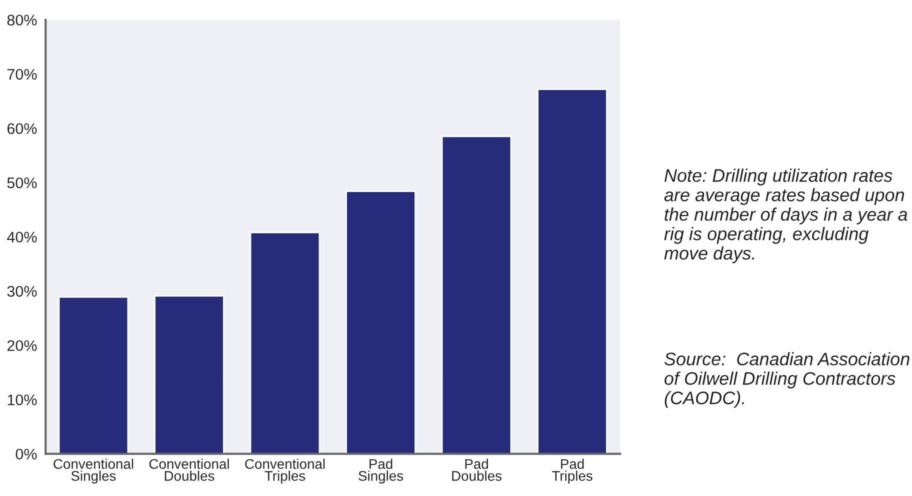  I want to click on x-tick-label: Pad Singles, so click(381, 471).